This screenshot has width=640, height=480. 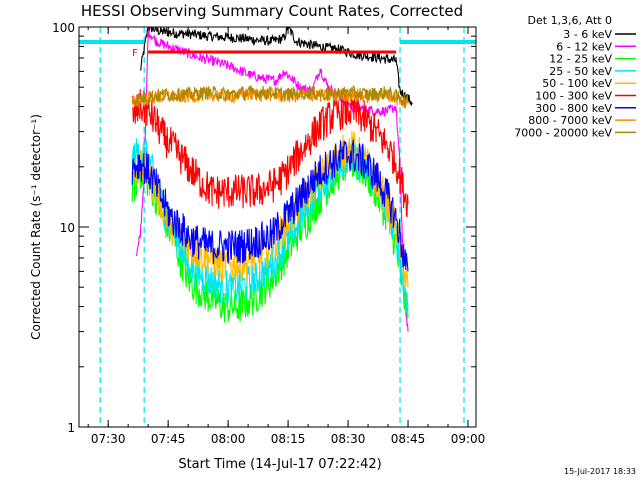 I want to click on x-axis-label: Start Time (14-Jul-17 07:22:42), so click(x=279, y=464).